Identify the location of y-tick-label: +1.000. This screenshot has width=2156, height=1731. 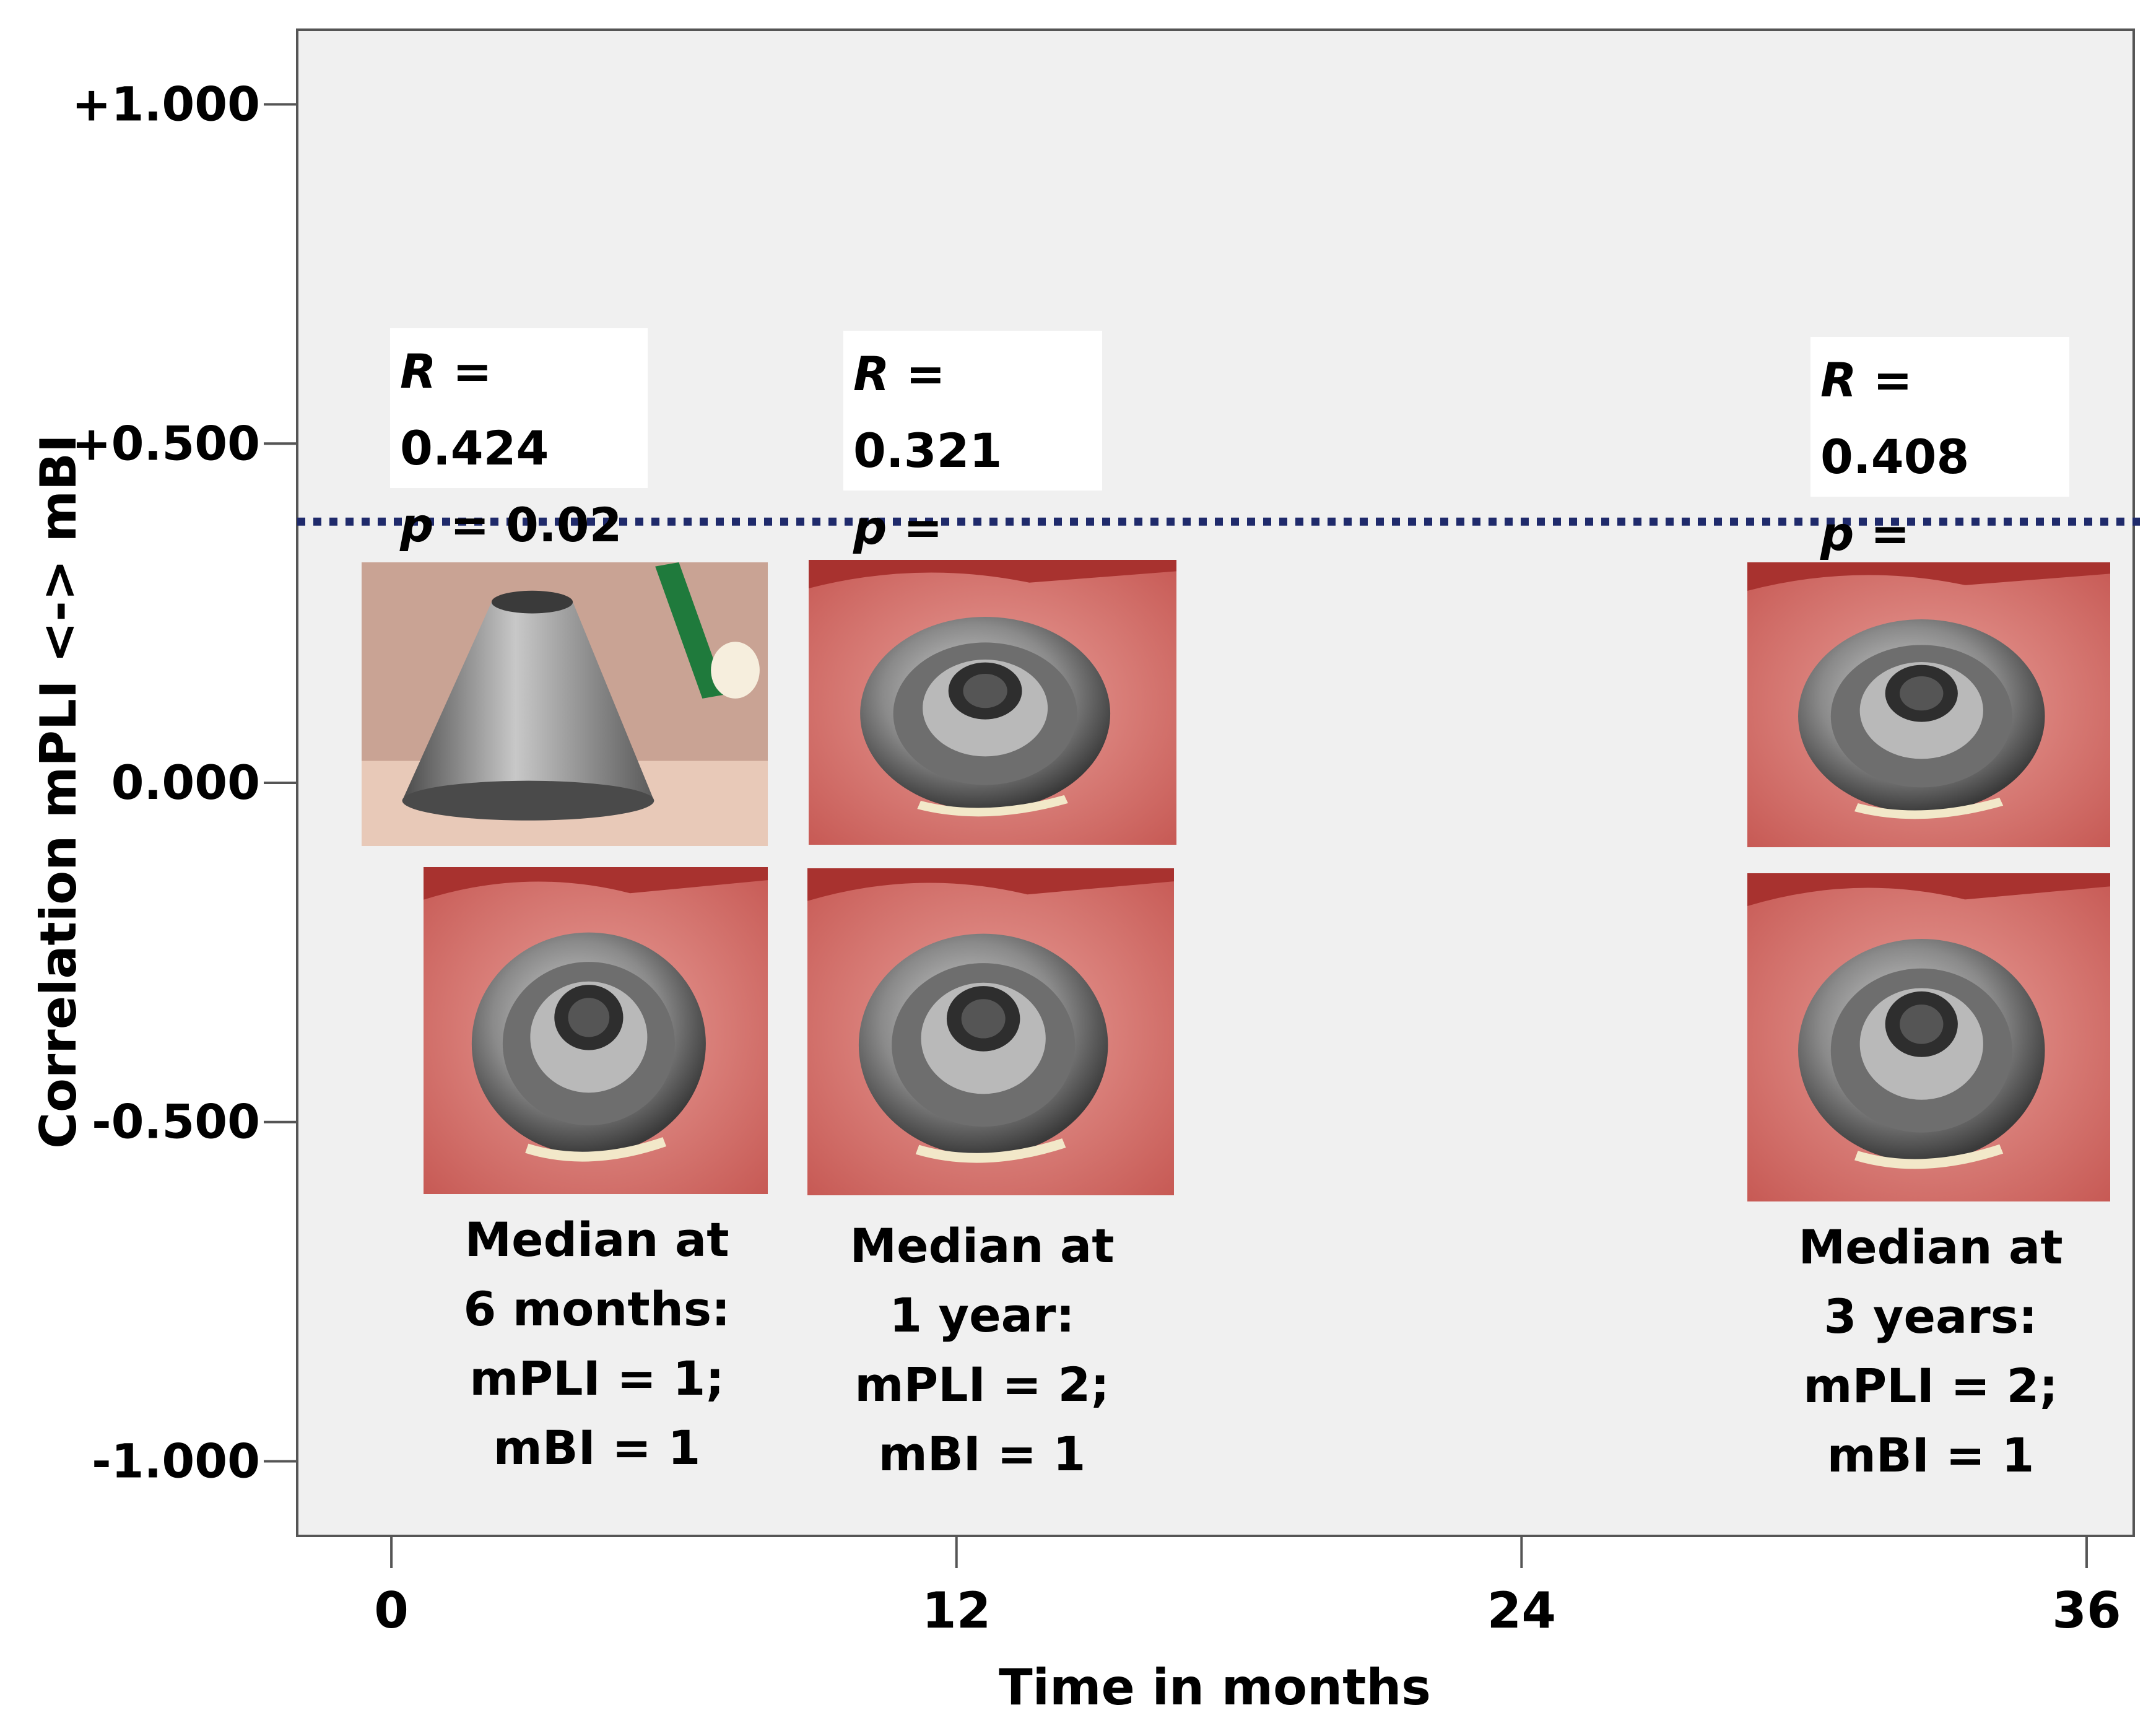
(166, 104).